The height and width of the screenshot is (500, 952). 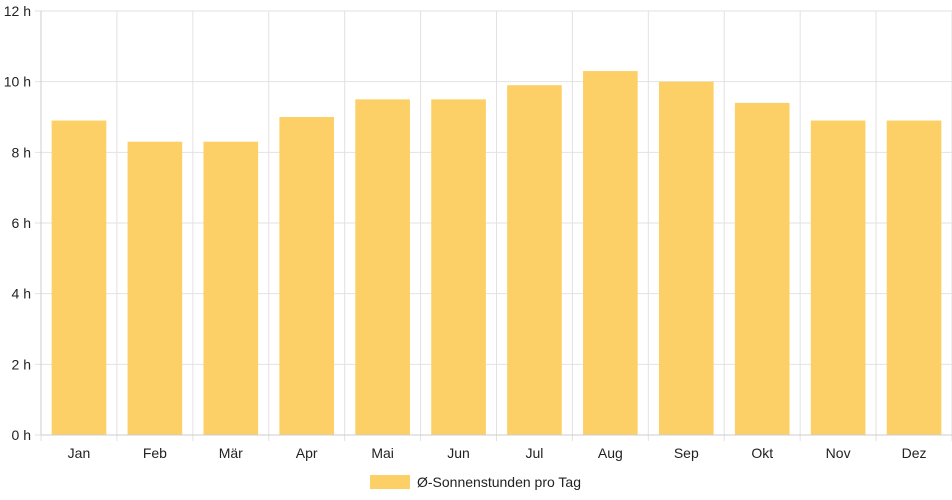 I want to click on x-tick-label: Feb, so click(x=155, y=453).